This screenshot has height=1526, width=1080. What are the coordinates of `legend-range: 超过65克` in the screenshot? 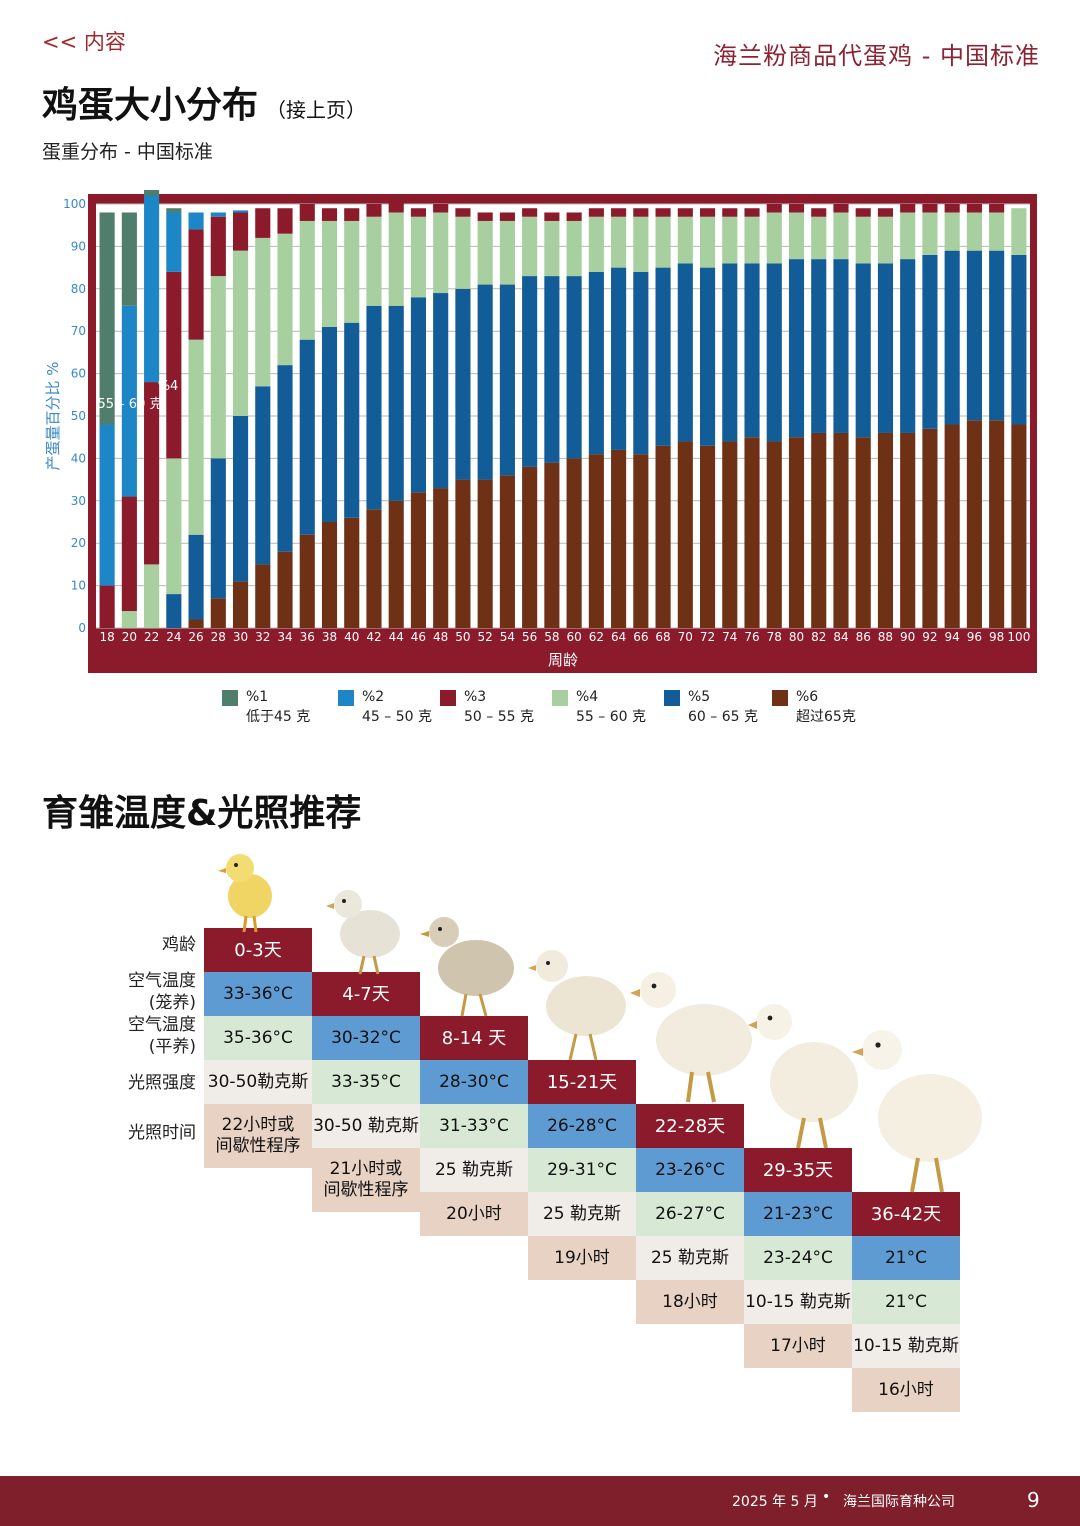 It's located at (826, 717).